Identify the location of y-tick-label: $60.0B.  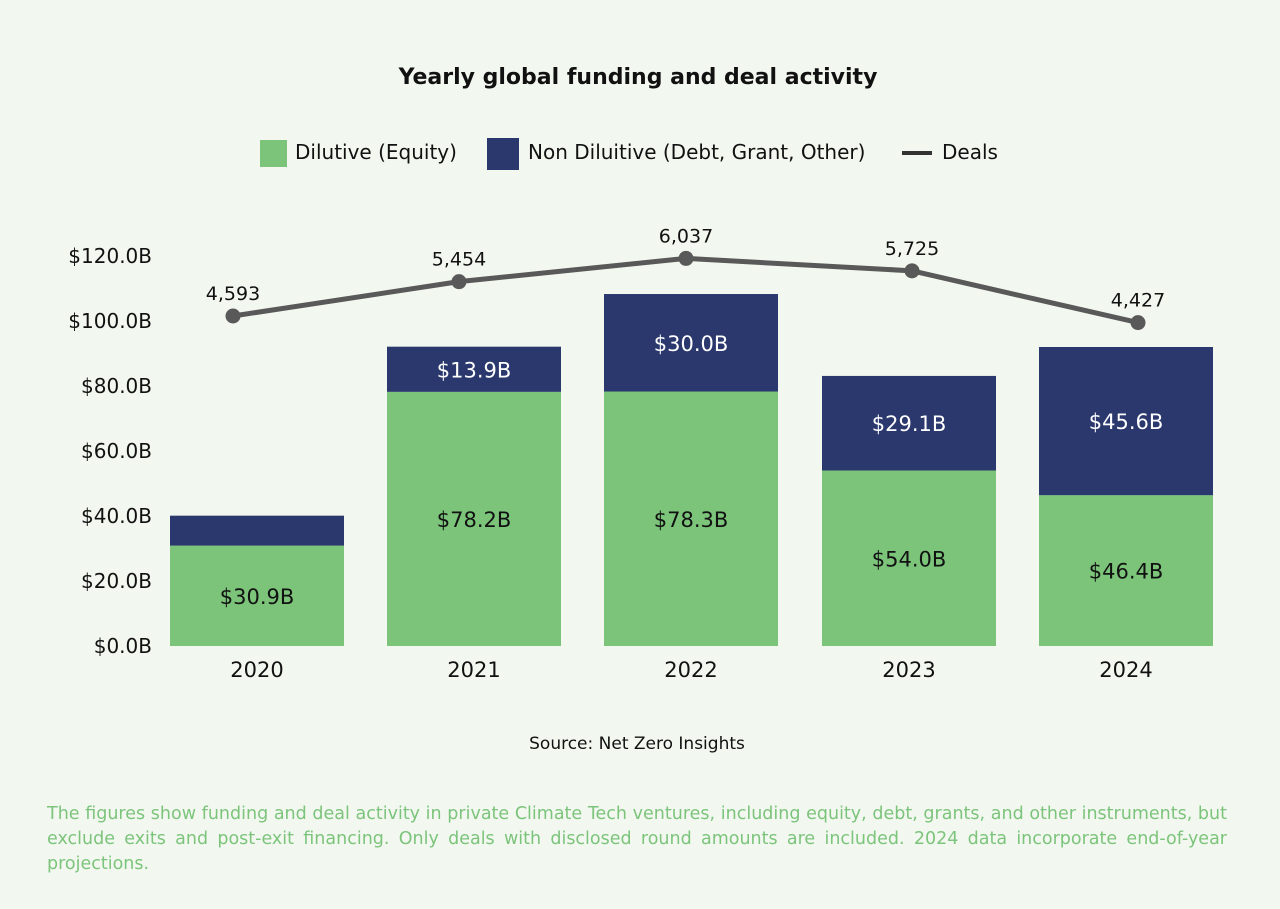
(116, 451).